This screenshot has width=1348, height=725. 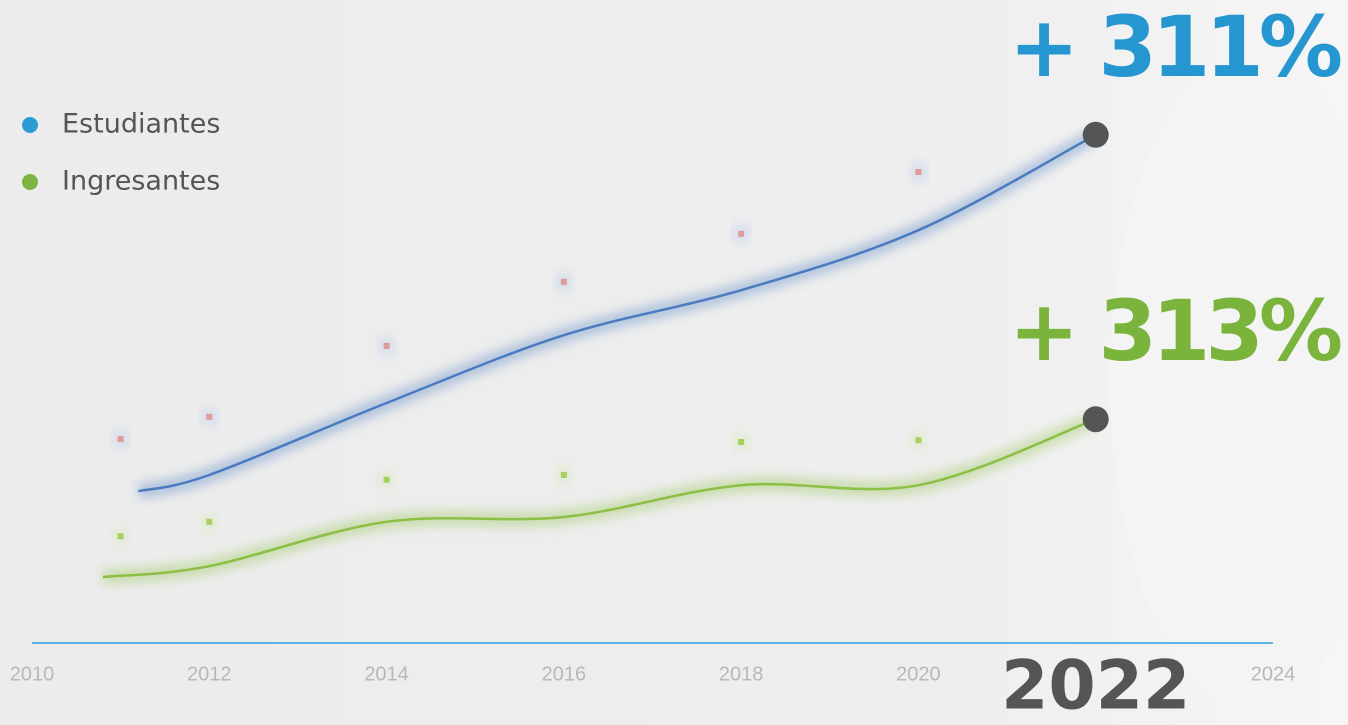 What do you see at coordinates (1175, 331) in the screenshot?
I see `annotation: + 313%` at bounding box center [1175, 331].